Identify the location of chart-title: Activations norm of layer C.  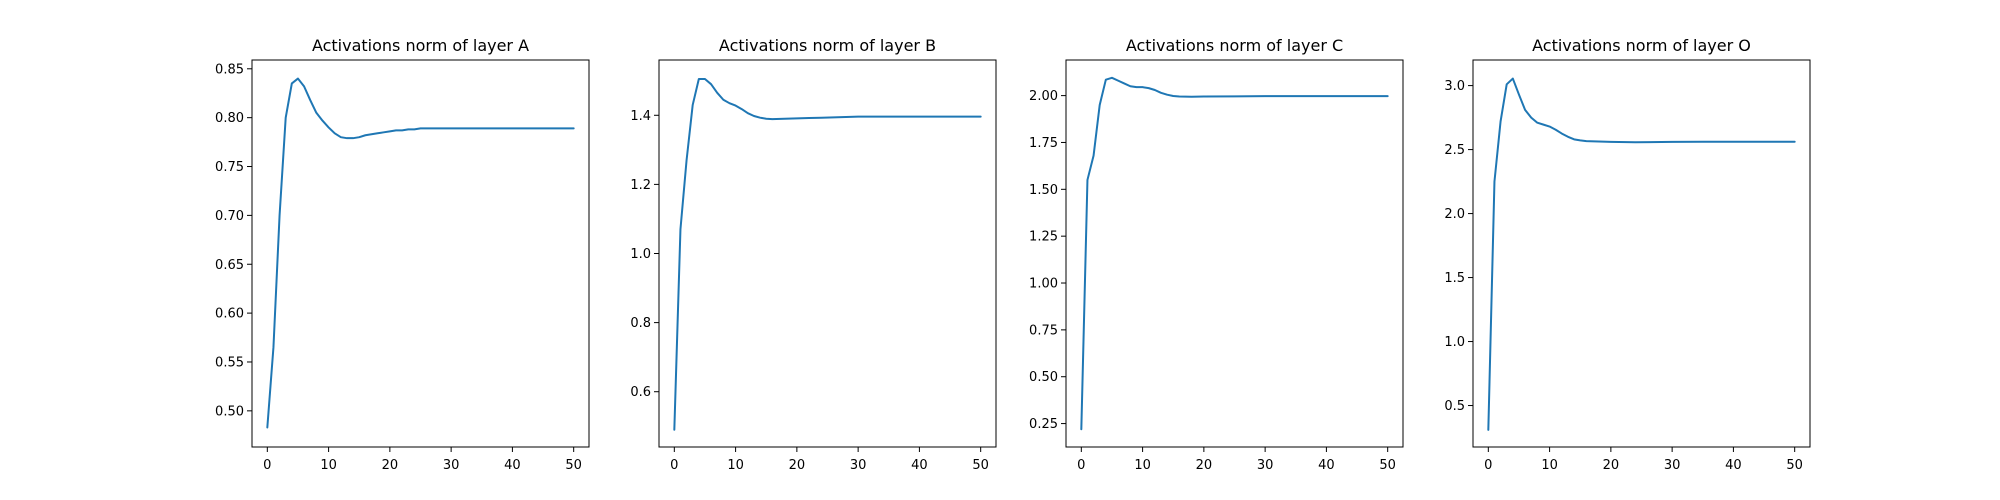
(1234, 45).